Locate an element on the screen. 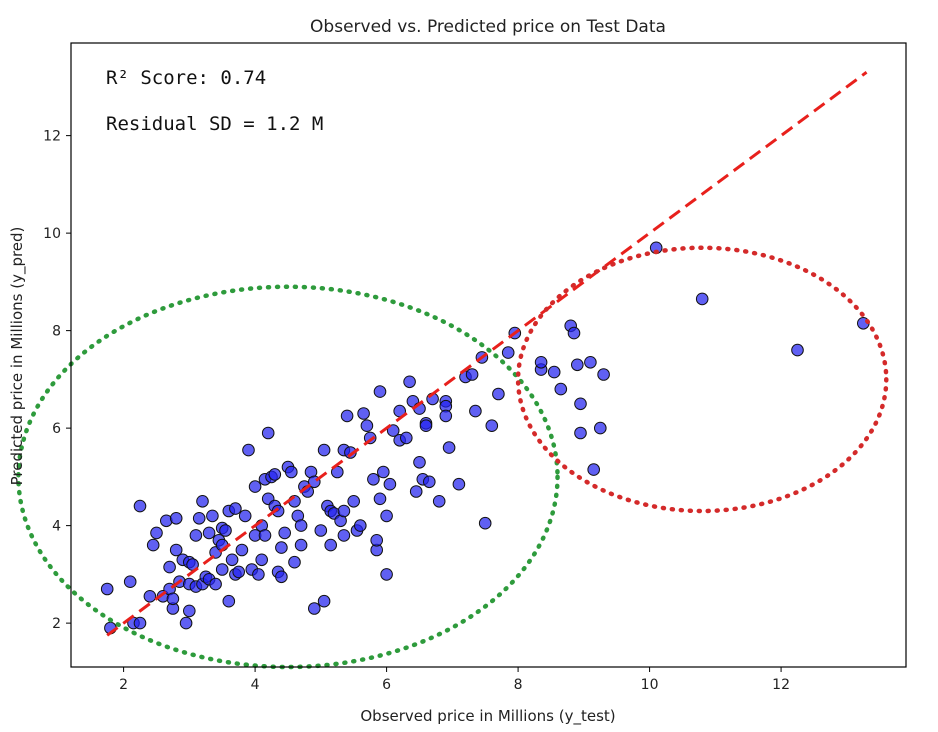 This screenshot has height=732, width=938. y-tick-label: 12 is located at coordinates (52, 137).